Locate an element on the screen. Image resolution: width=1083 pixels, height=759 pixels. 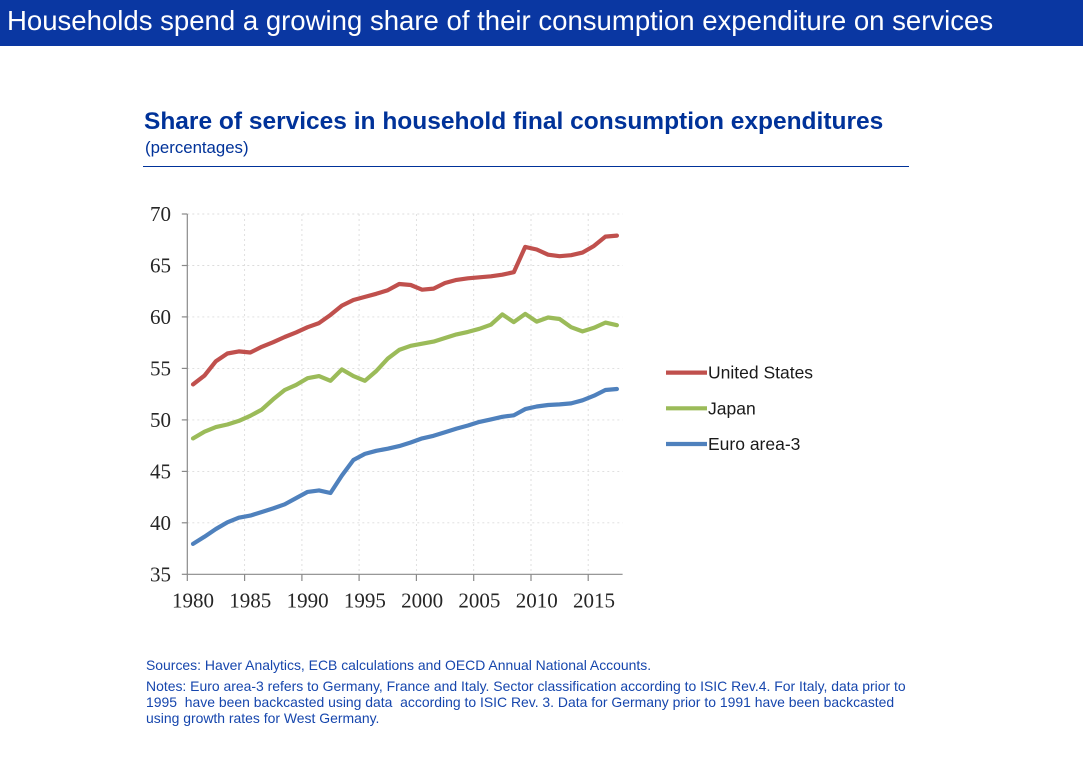
svg-text: Japan is located at coordinates (732, 408).